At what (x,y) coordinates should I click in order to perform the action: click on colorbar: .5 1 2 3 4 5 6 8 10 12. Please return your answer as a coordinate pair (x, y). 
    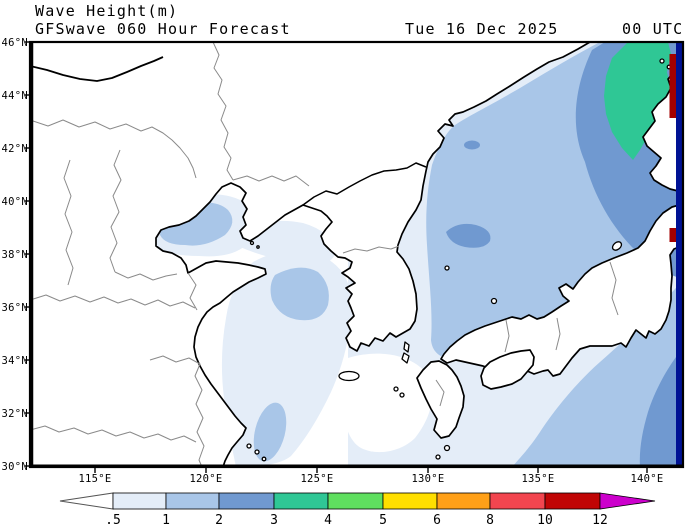
    Looking at the image, I should click on (357, 508).